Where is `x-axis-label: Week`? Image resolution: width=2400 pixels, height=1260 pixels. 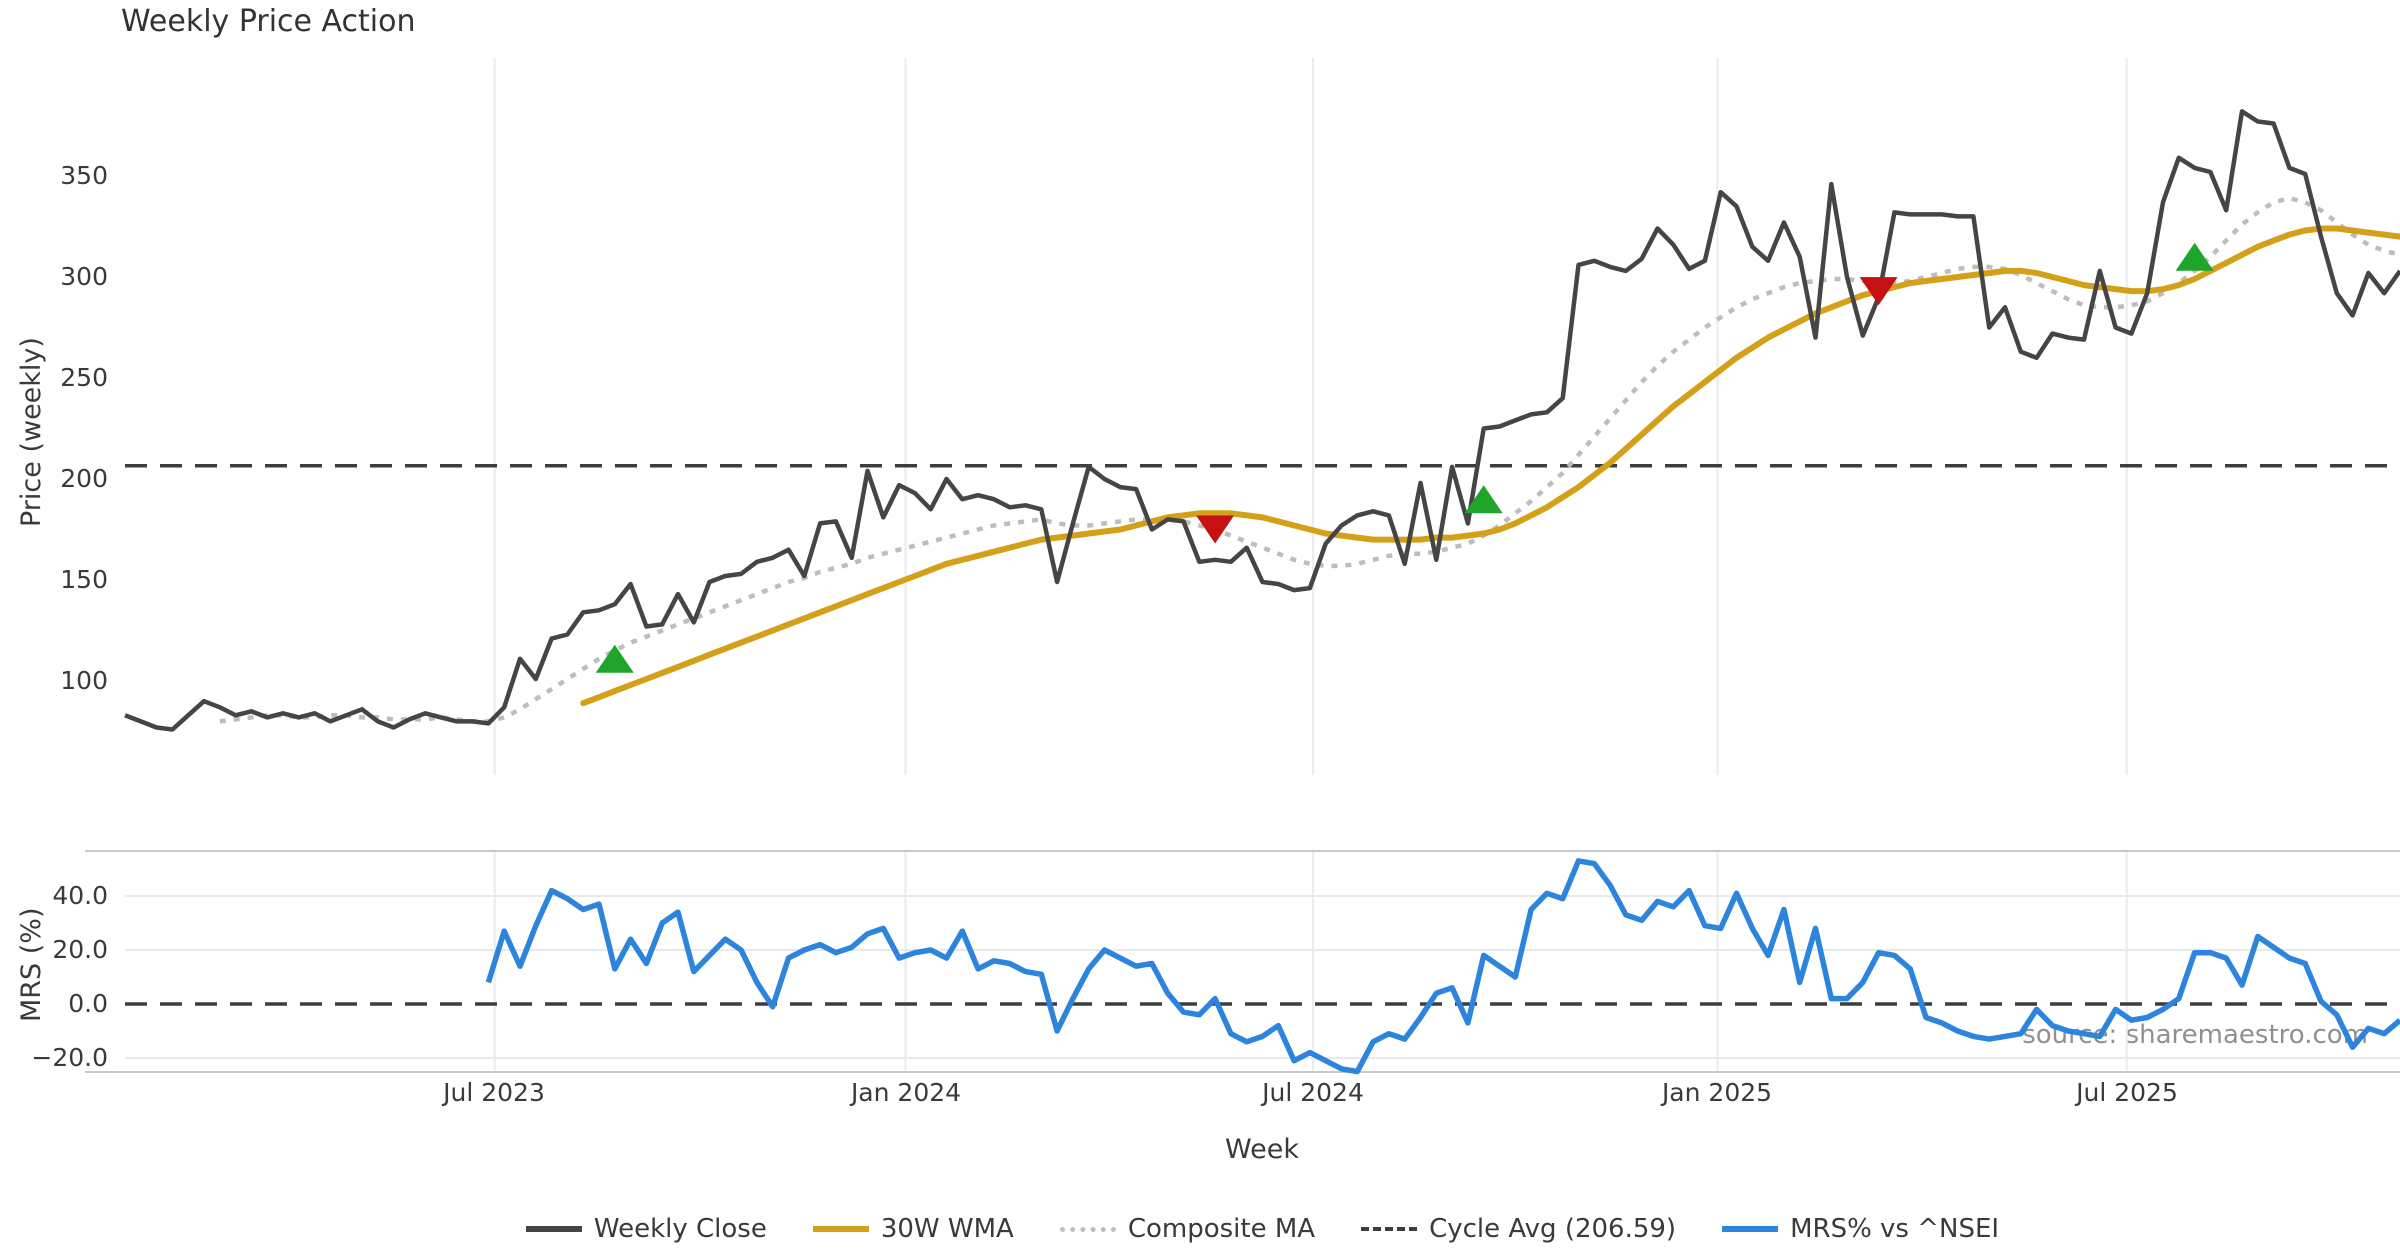 x-axis-label: Week is located at coordinates (1262, 1149).